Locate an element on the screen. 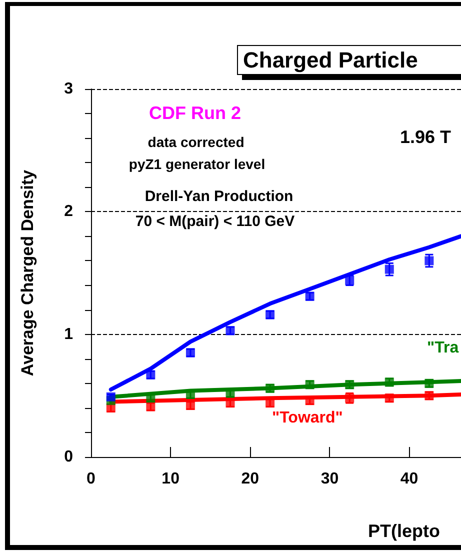  y-axis-title: Average Charged Density is located at coordinates (27, 272).